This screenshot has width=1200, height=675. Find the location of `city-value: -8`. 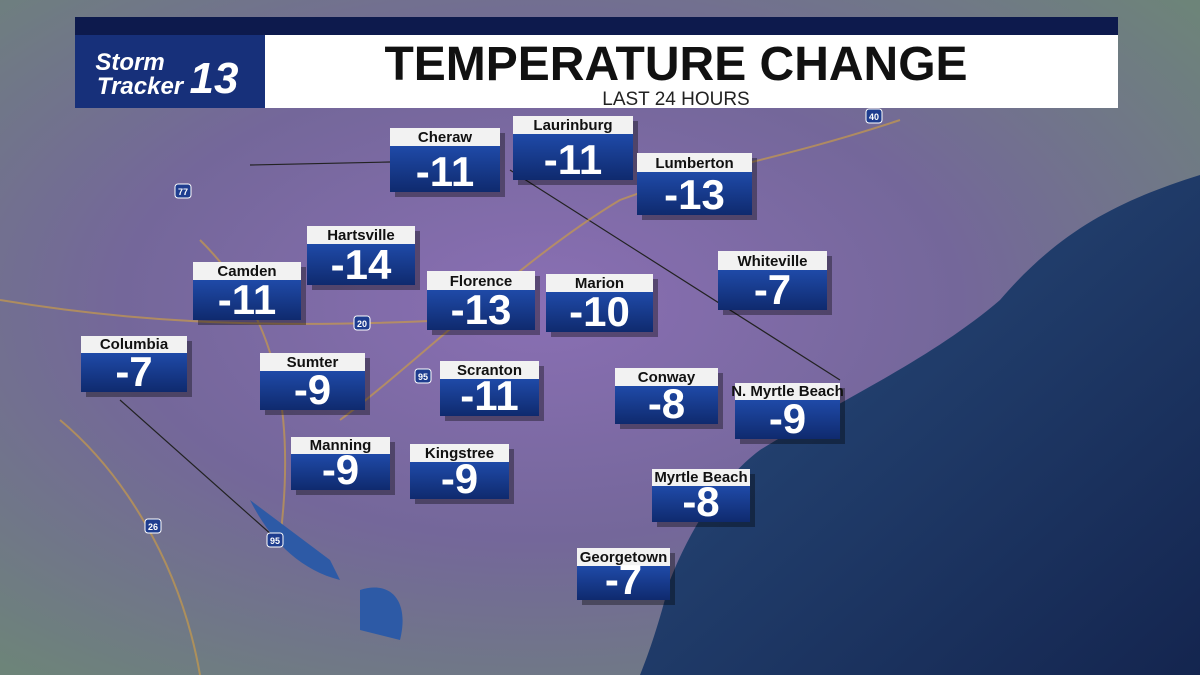

city-value: -8 is located at coordinates (666, 403).